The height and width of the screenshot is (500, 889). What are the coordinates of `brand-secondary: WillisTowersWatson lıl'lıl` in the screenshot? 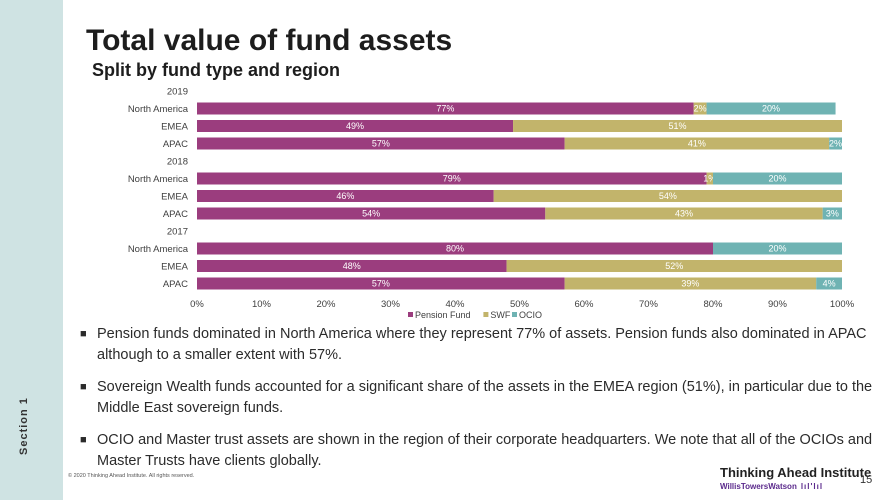 It's located at (771, 486).